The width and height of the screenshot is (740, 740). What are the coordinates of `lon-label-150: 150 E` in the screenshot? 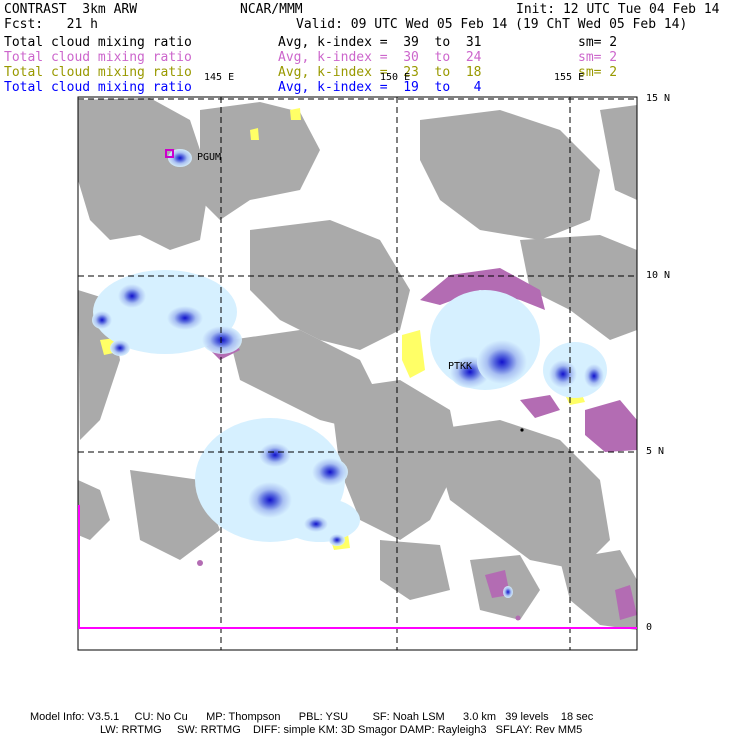 It's located at (395, 77).